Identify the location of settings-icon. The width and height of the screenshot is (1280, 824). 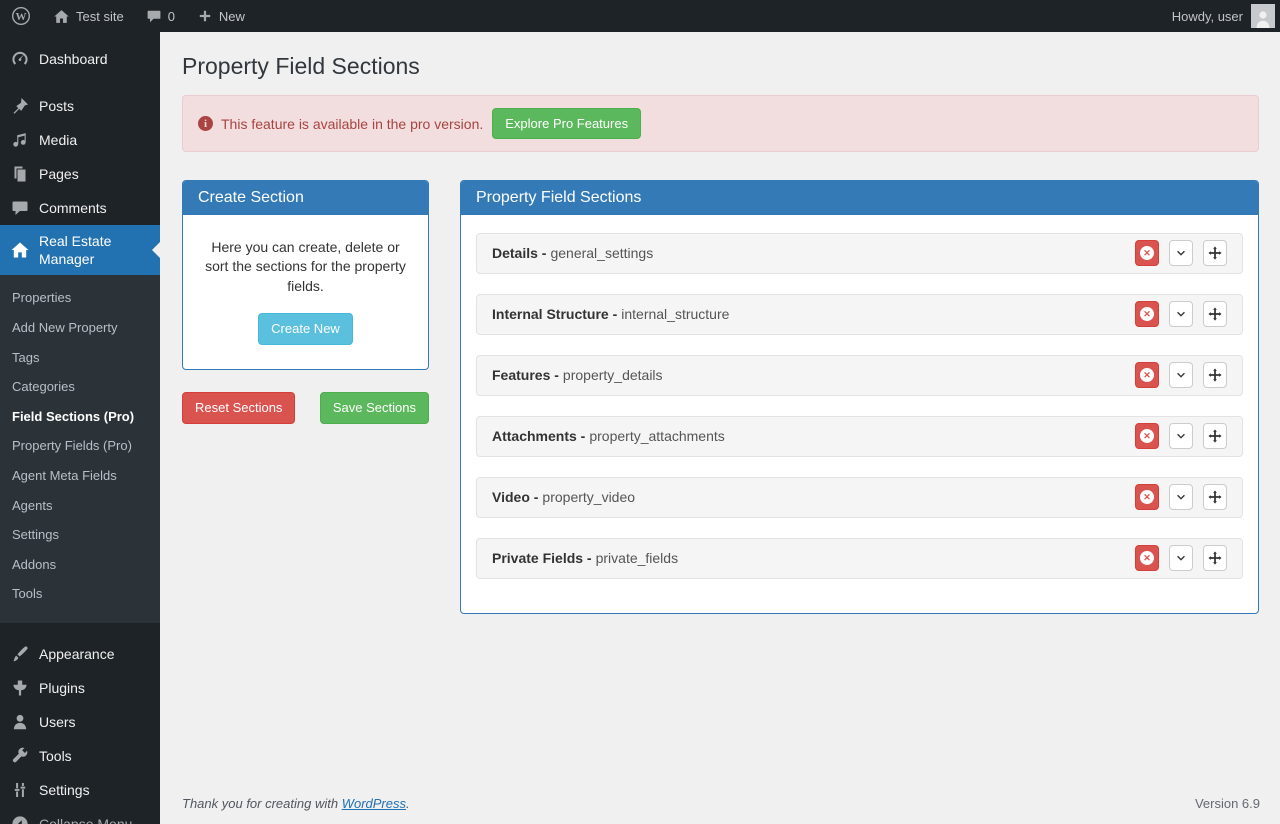
(20, 789).